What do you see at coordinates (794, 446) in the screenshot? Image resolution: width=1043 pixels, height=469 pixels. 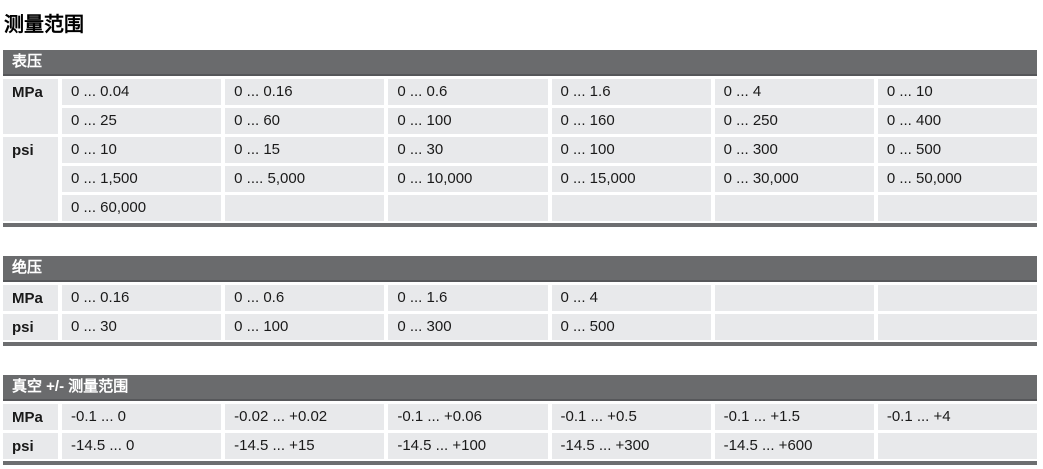 I see `range-cell: -14.5 ... +600` at bounding box center [794, 446].